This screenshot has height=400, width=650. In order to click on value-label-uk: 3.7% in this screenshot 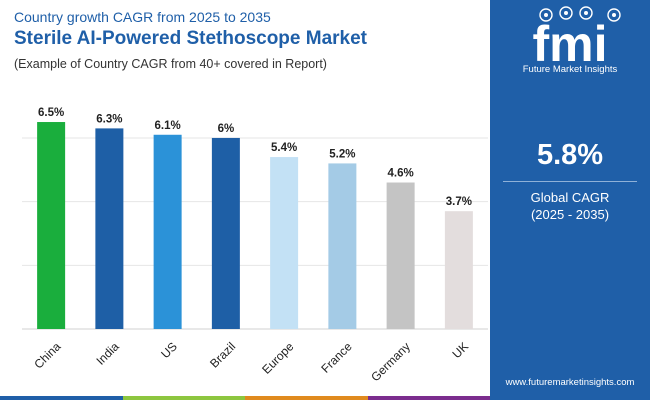, I will do `click(459, 202)`.